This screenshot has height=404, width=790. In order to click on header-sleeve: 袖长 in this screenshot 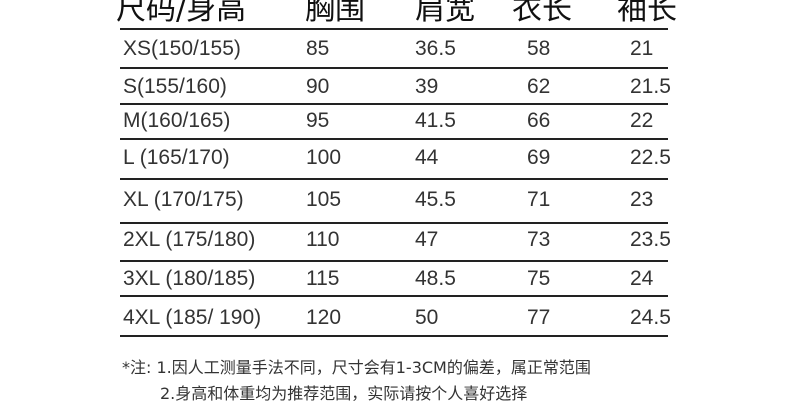, I will do `click(647, 13)`.